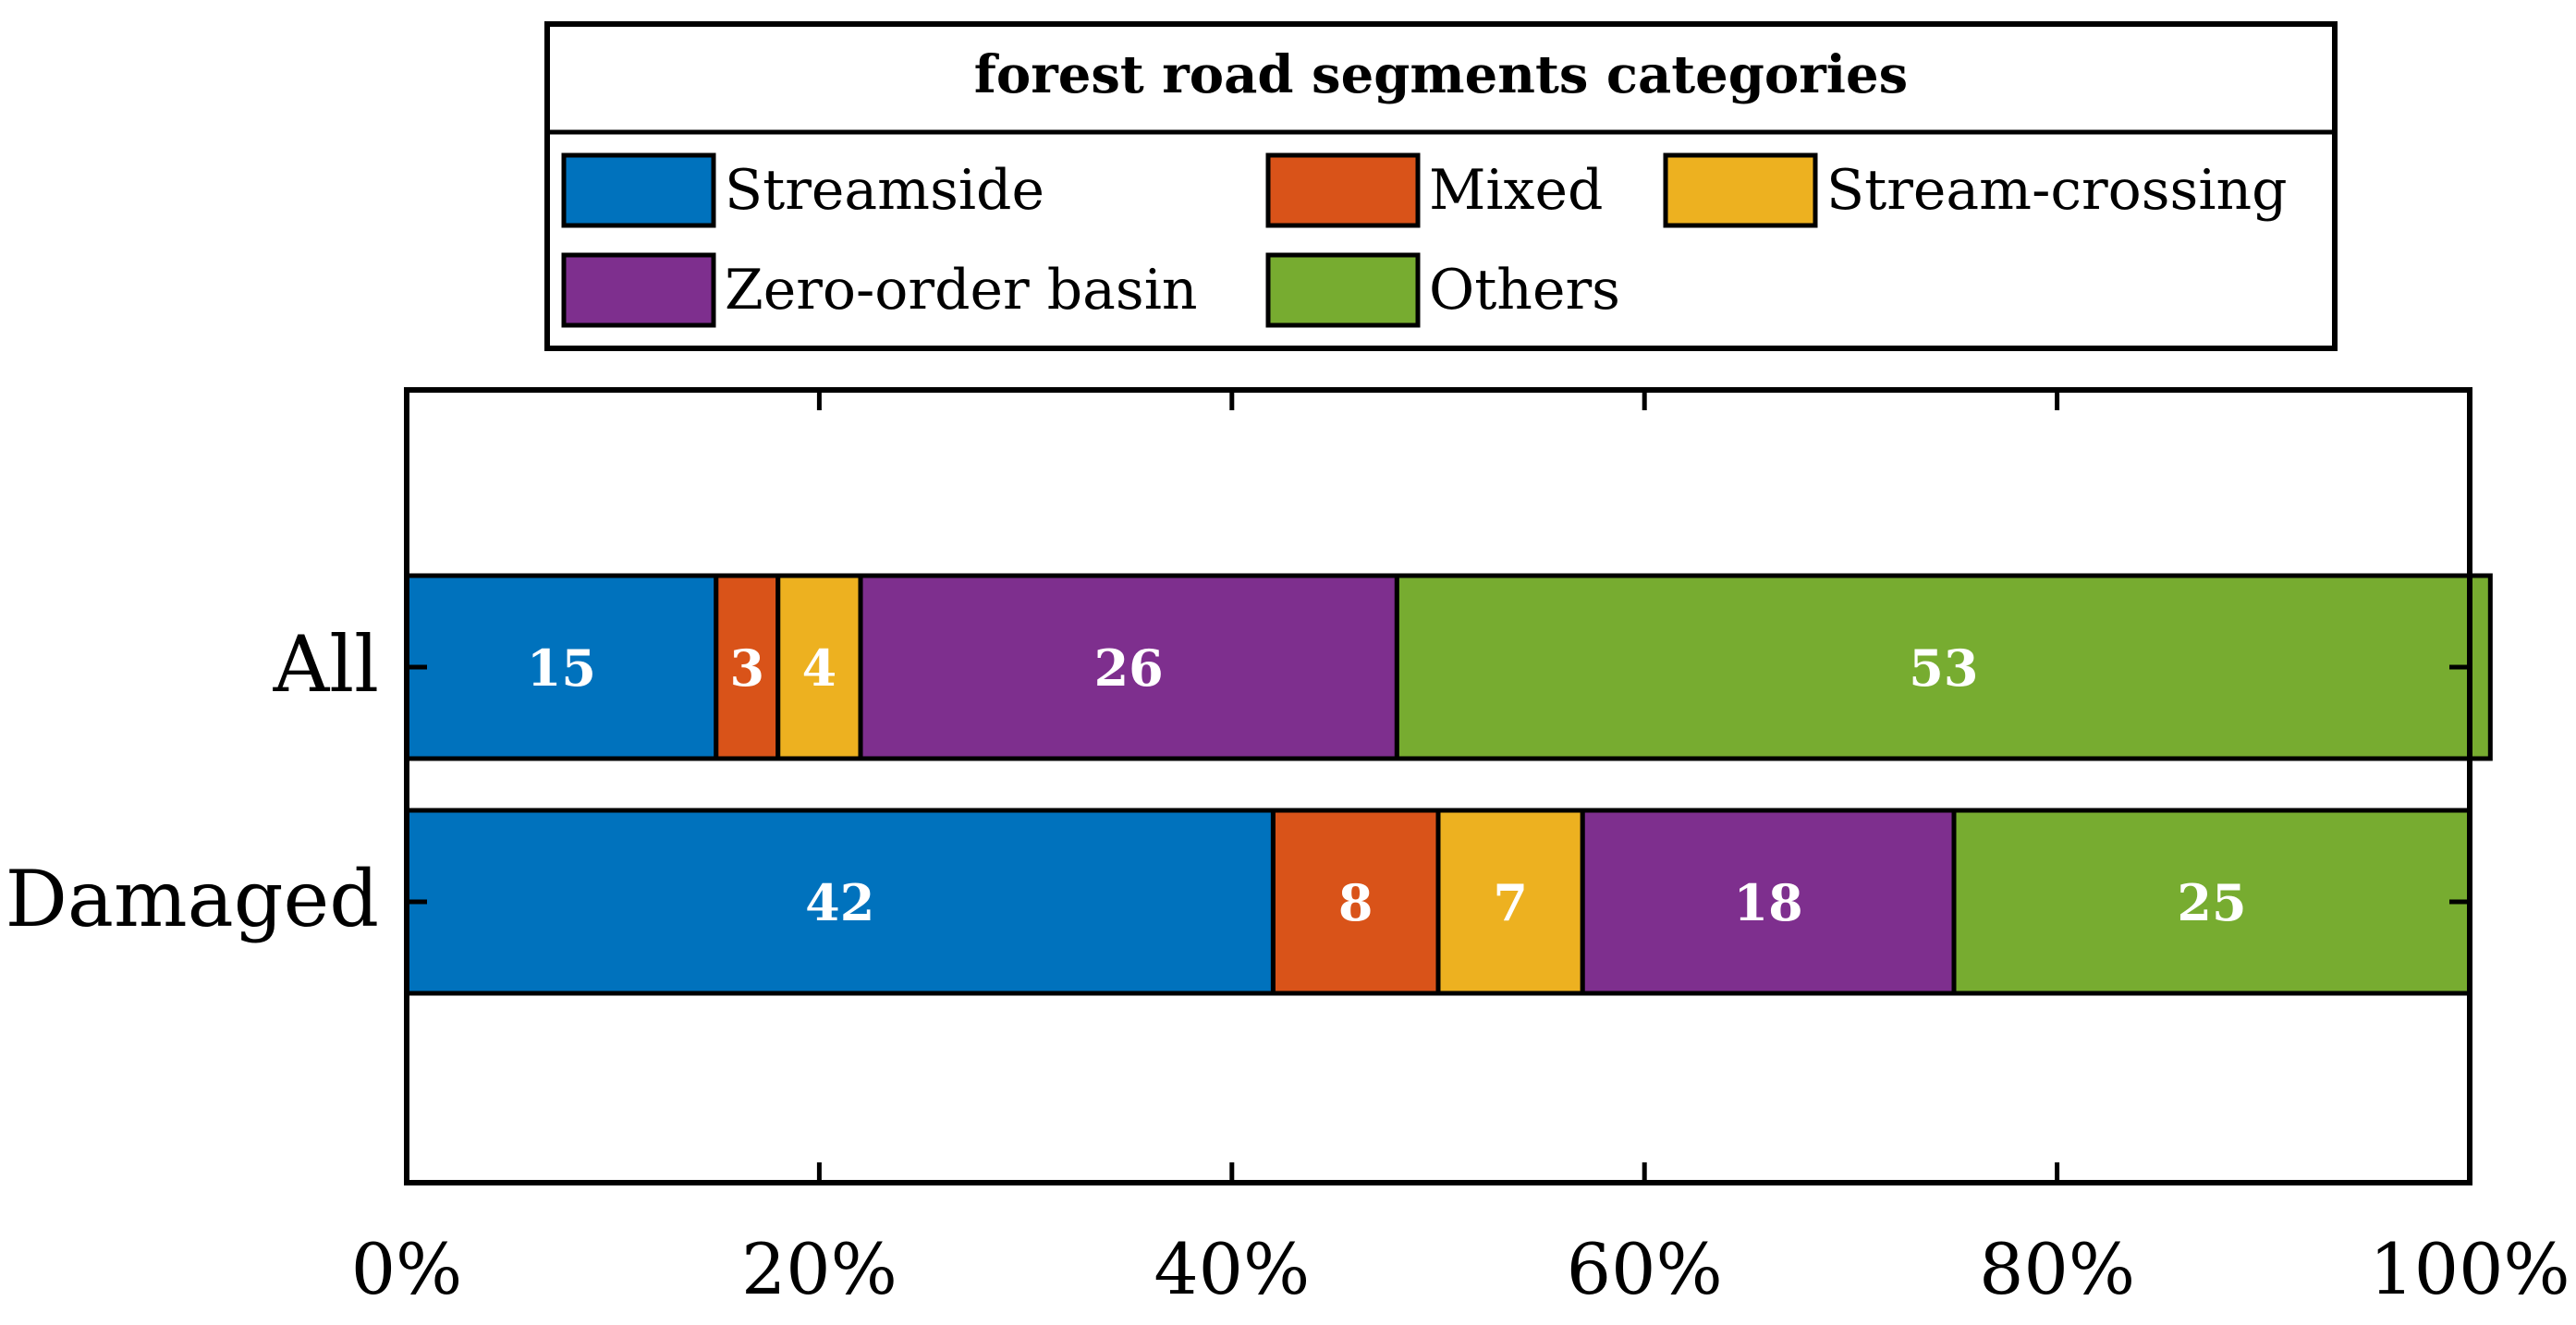 The width and height of the screenshot is (2576, 1325). What do you see at coordinates (638, 290) in the screenshot?
I see `legend-swatch-zero-order-basin` at bounding box center [638, 290].